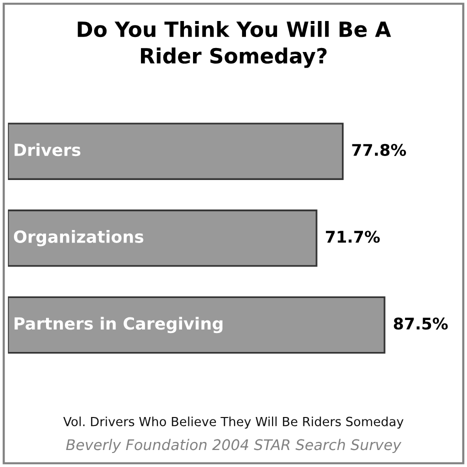 This screenshot has width=467, height=467. I want to click on data-label: 71.7%, so click(353, 236).